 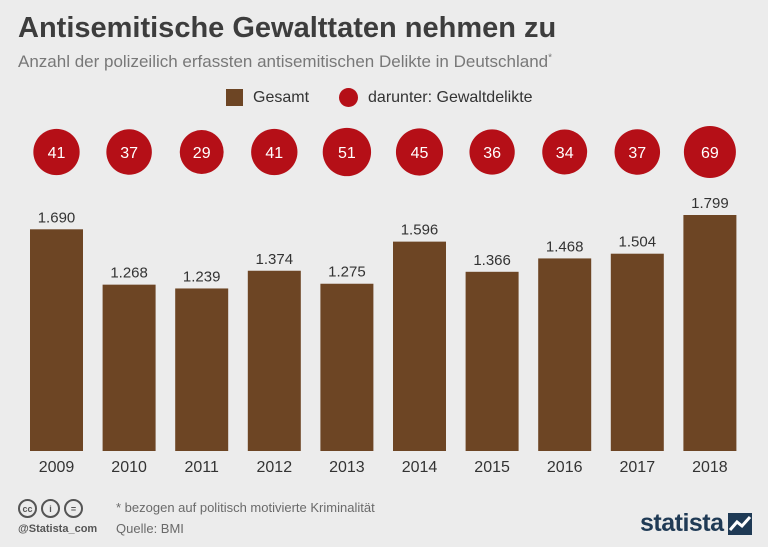 What do you see at coordinates (565, 246) in the screenshot?
I see `bar-value-label-2016: 1.468` at bounding box center [565, 246].